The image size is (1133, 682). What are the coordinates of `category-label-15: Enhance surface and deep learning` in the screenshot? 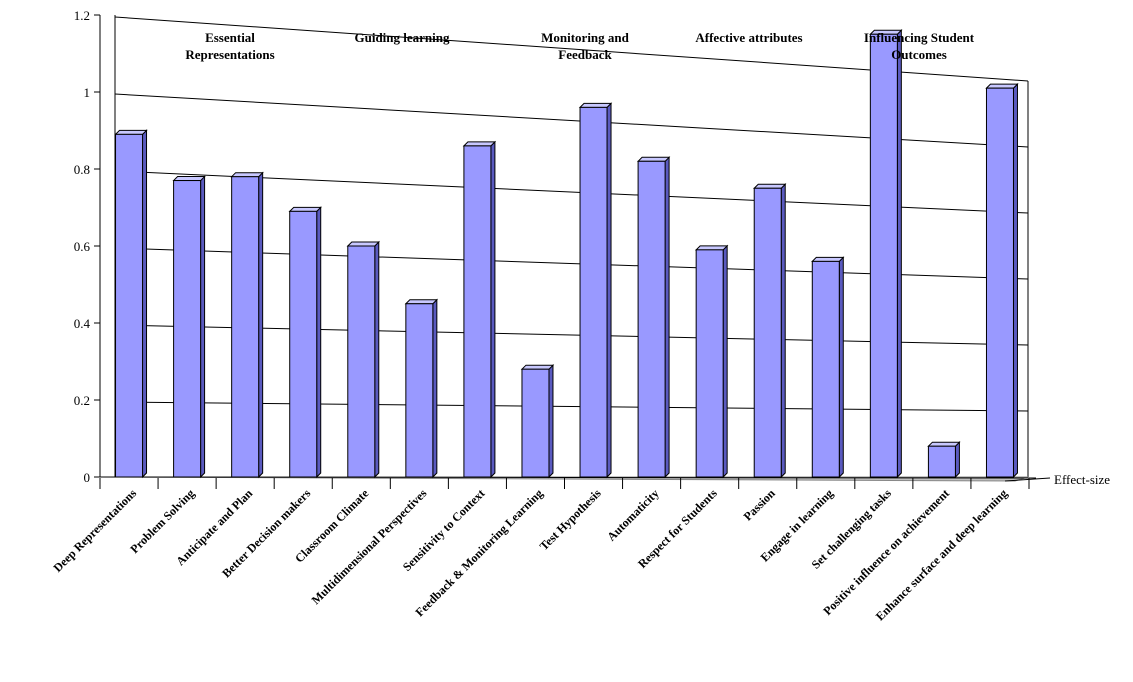 It's located at (941, 554).